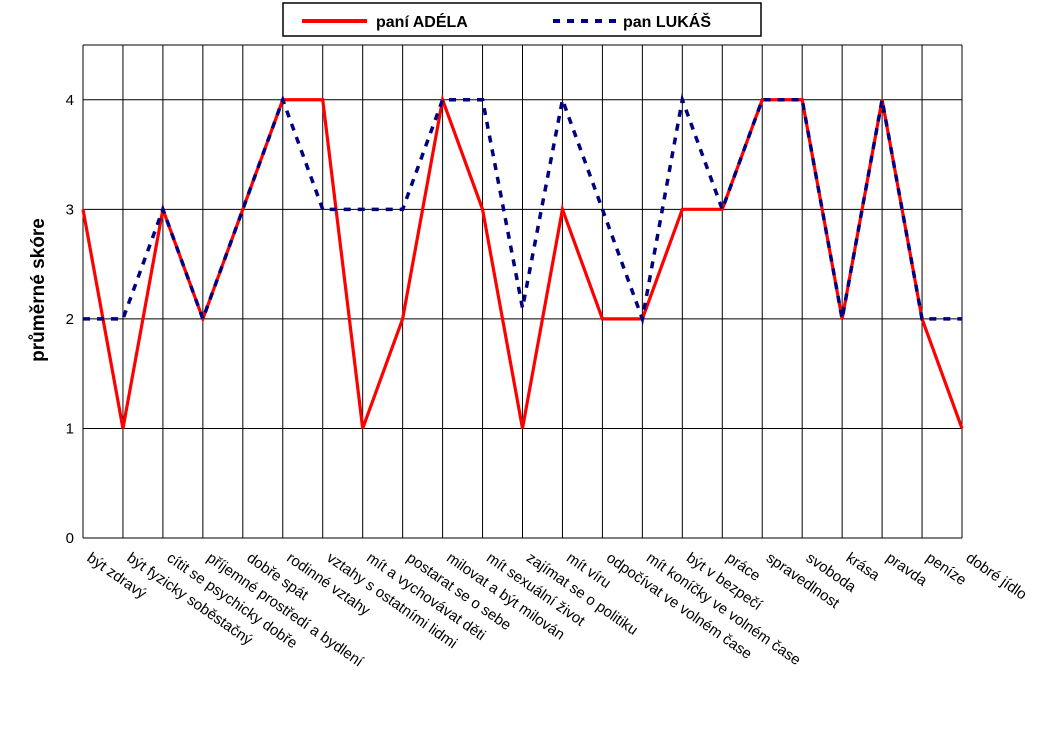 This screenshot has height=742, width=1040. Describe the element at coordinates (70, 100) in the screenshot. I see `y-tick-label: 4` at that location.